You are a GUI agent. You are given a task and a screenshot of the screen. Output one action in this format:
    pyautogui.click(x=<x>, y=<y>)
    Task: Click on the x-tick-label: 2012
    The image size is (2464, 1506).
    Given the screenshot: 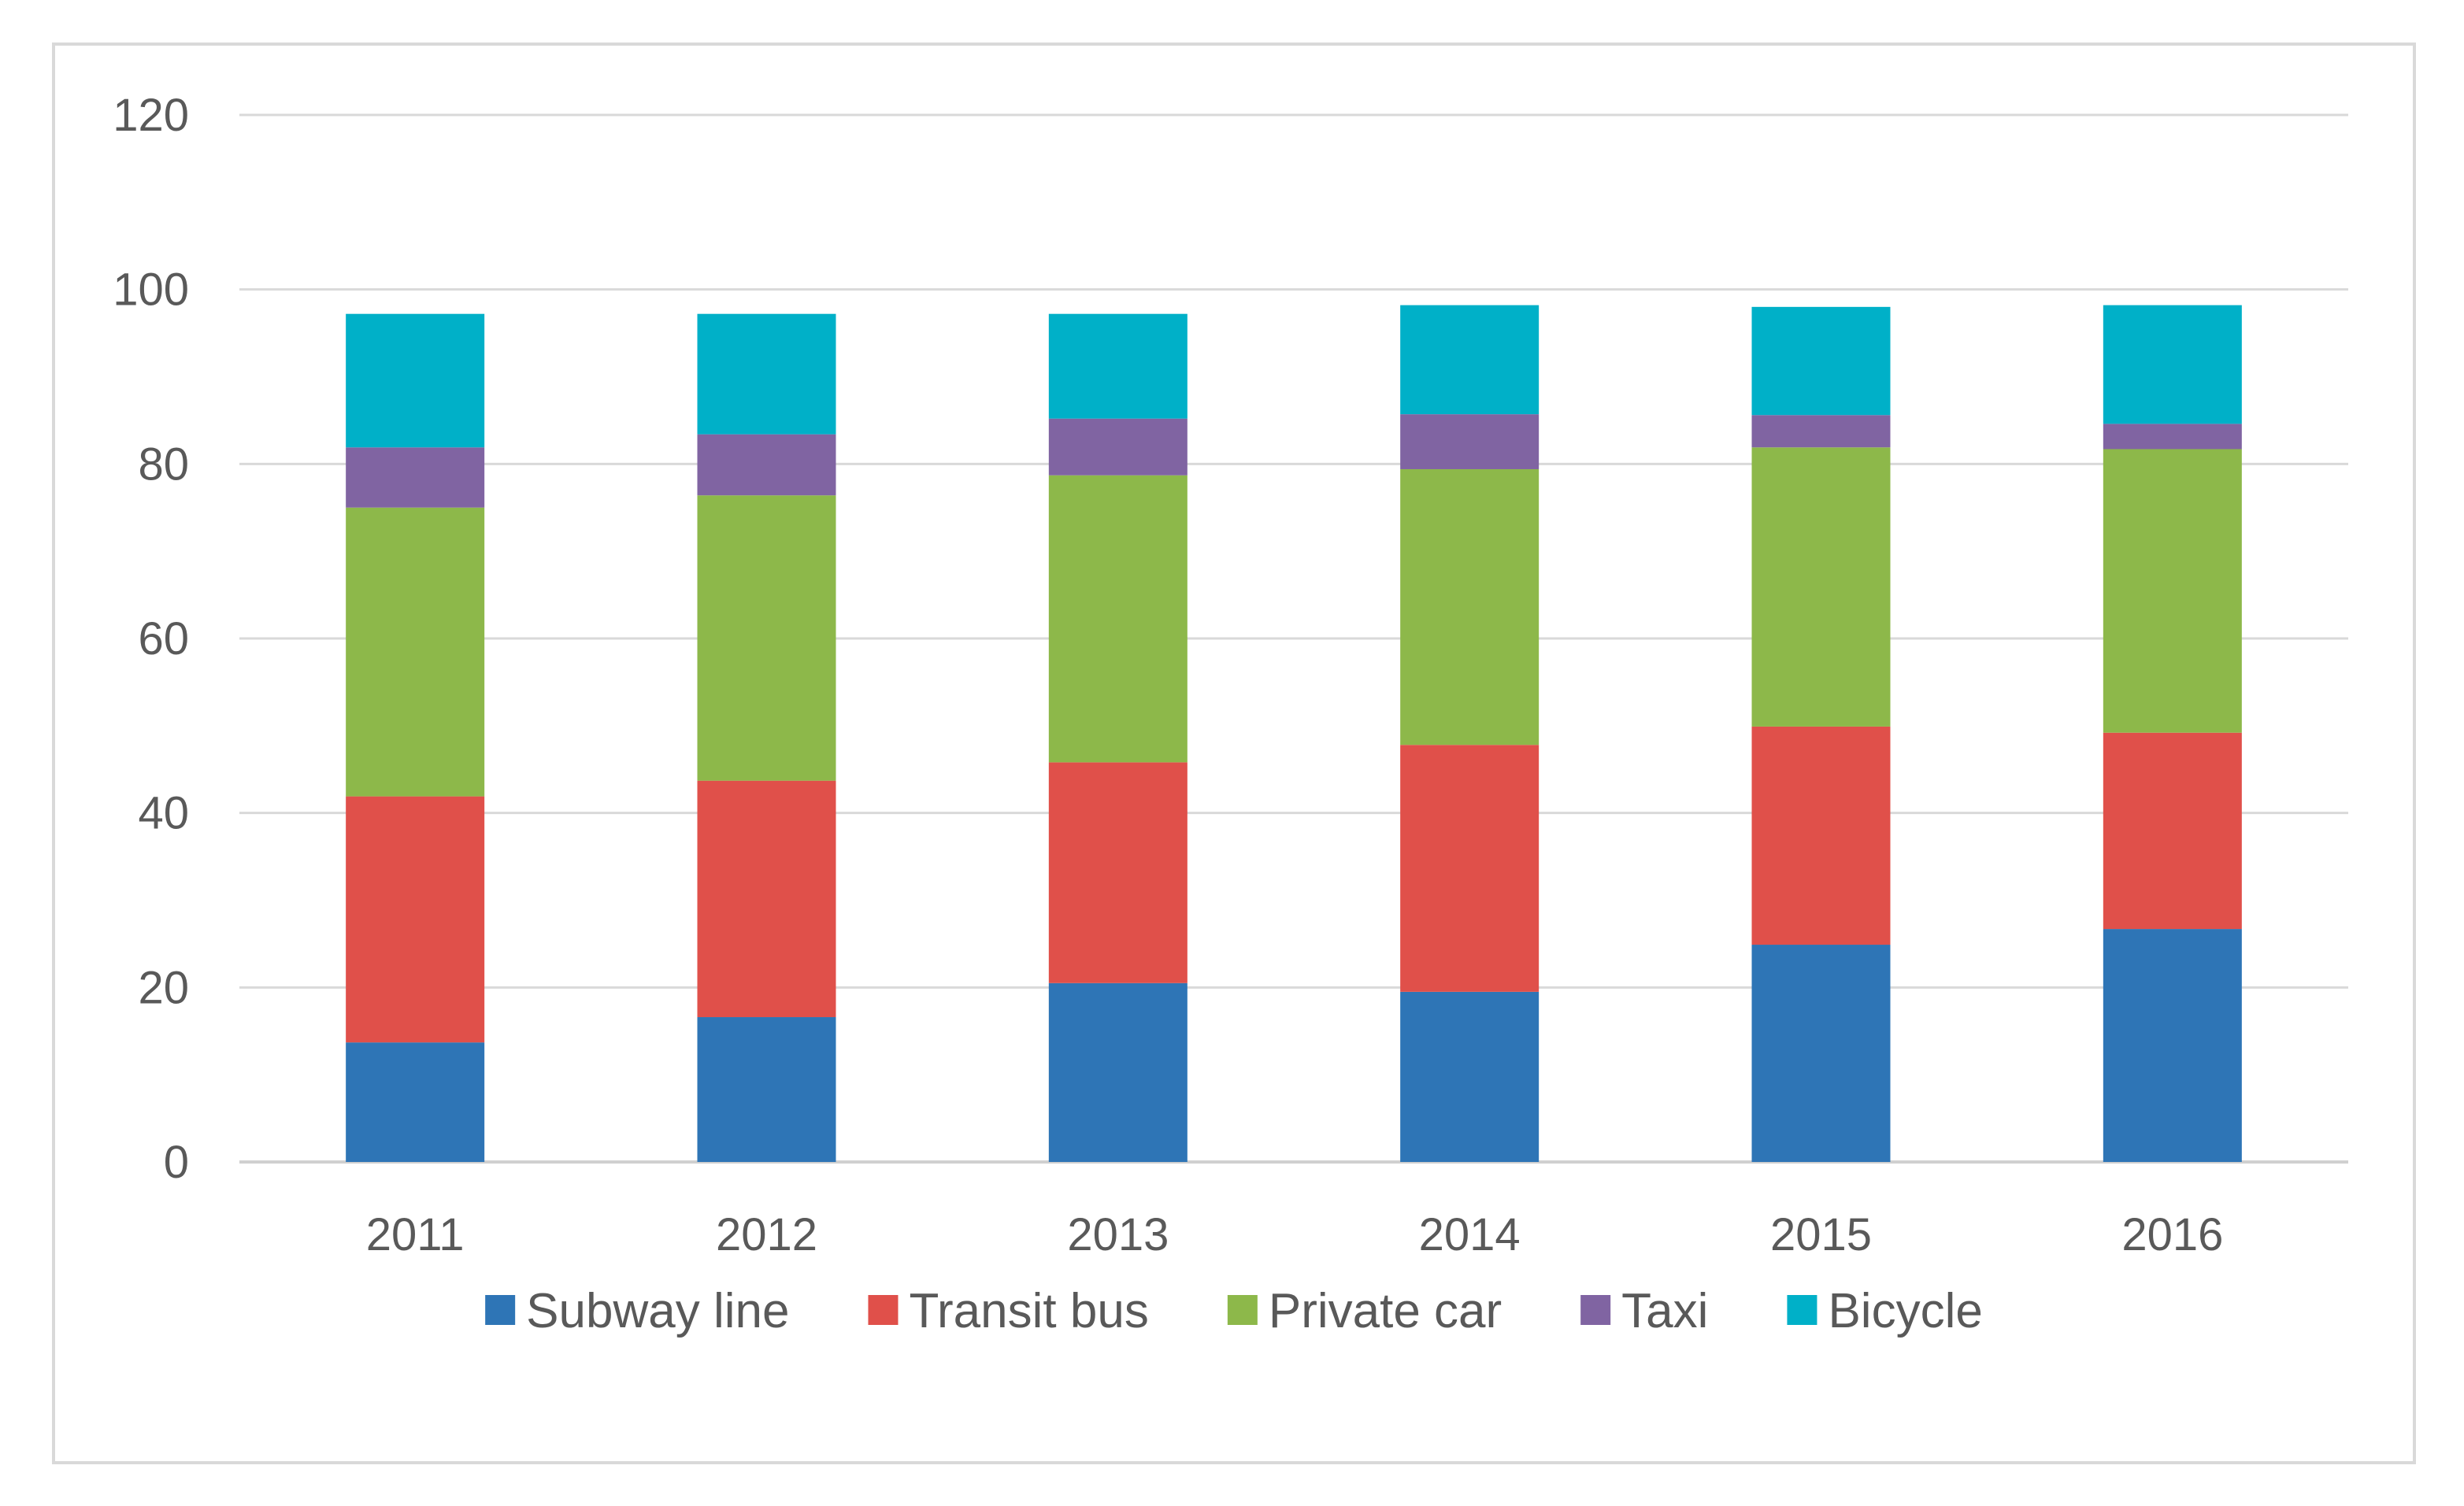 What is the action you would take?
    pyautogui.click(x=766, y=1234)
    